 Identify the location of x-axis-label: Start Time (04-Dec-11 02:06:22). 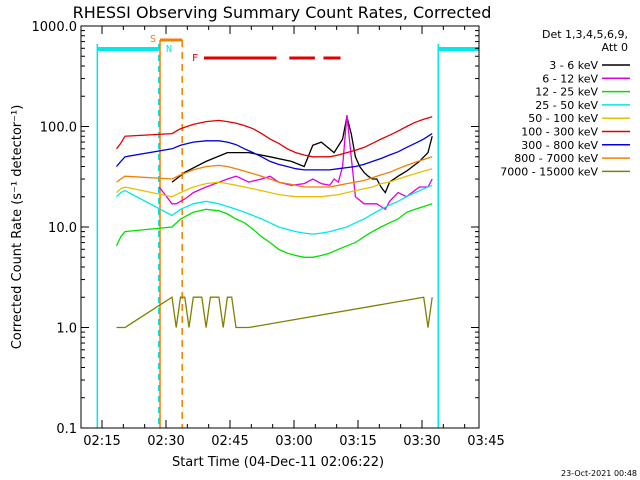
(278, 462).